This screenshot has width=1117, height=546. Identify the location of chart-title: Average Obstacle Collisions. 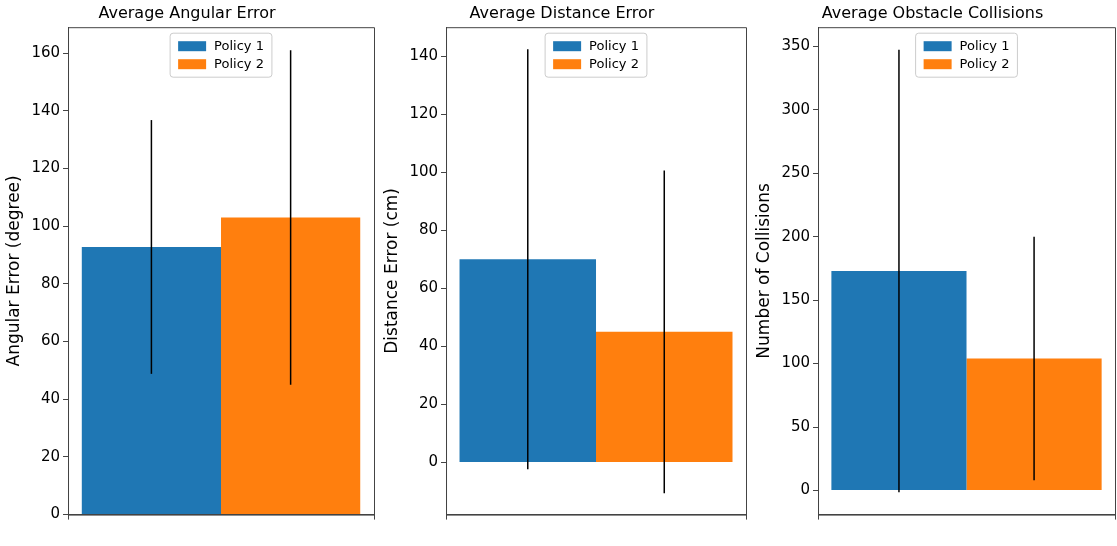
(932, 12).